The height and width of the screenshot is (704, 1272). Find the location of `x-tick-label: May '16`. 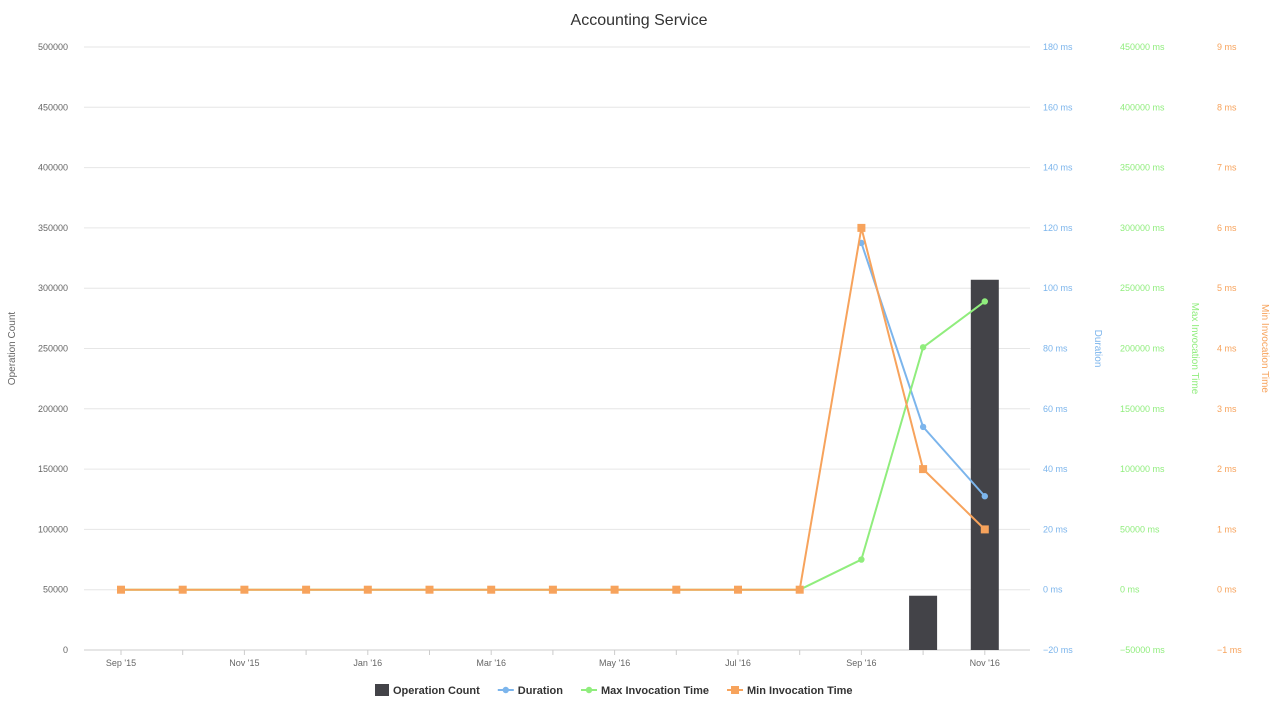

x-tick-label: May '16 is located at coordinates (614, 663).